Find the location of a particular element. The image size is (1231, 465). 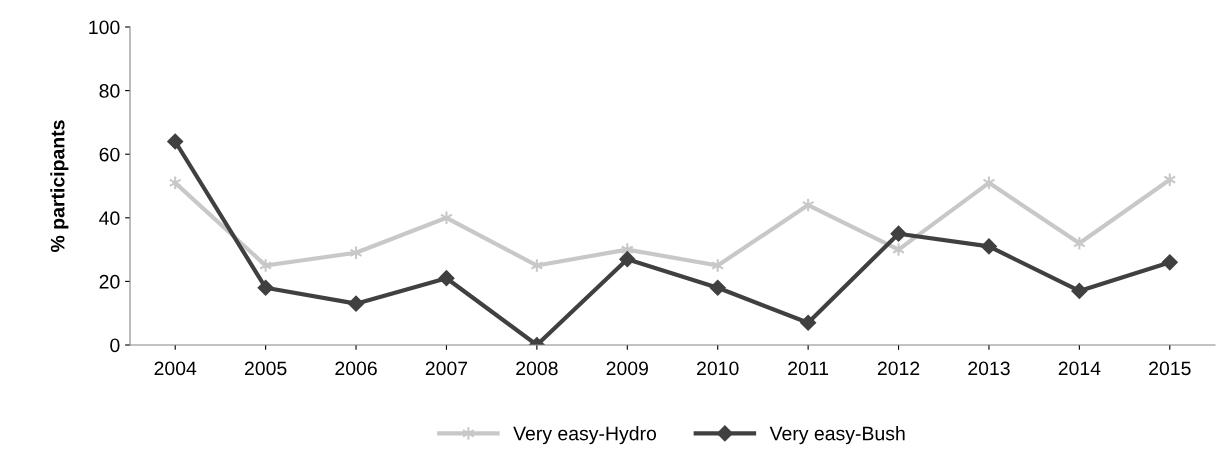

y-tick-label: 100 is located at coordinates (104, 27).